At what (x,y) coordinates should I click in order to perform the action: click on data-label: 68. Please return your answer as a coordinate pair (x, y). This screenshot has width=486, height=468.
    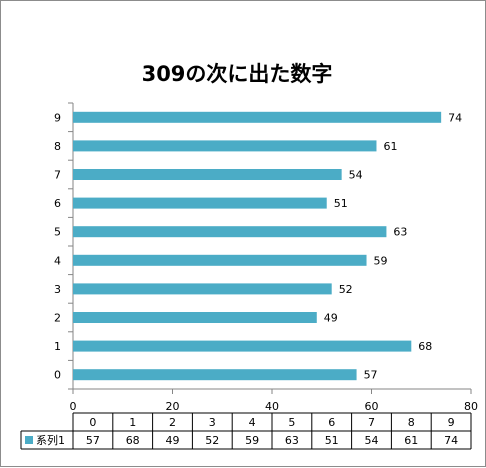
    Looking at the image, I should click on (425, 346).